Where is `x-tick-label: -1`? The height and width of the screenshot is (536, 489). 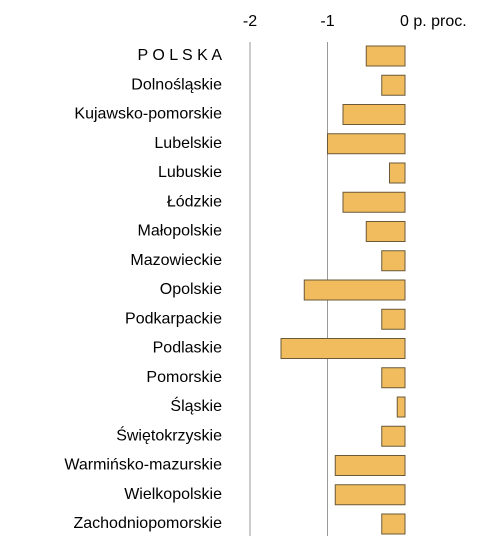 x-tick-label: -1 is located at coordinates (327, 21).